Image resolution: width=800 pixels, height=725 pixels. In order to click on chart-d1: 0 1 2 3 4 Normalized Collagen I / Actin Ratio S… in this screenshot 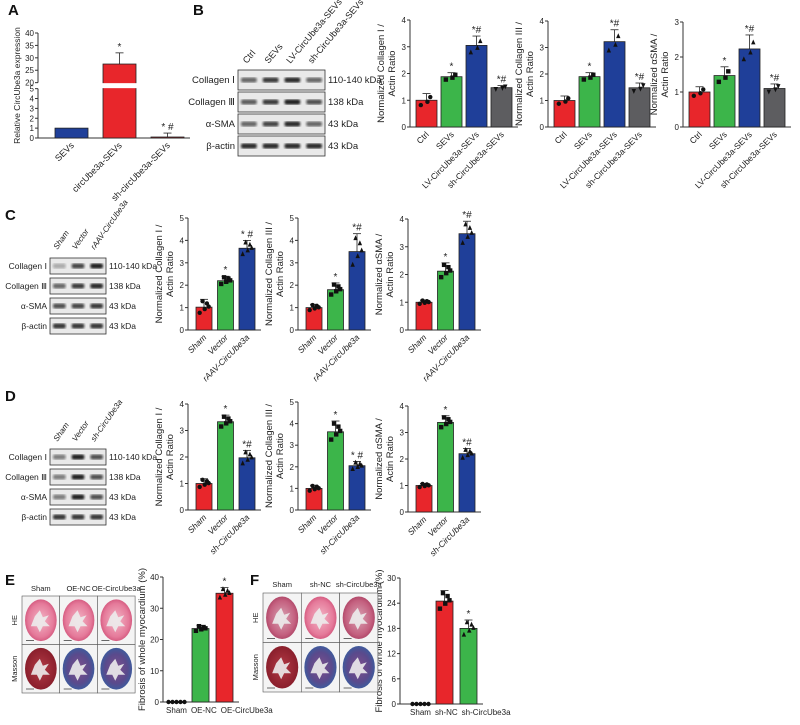, I will do `click(207, 478)`.